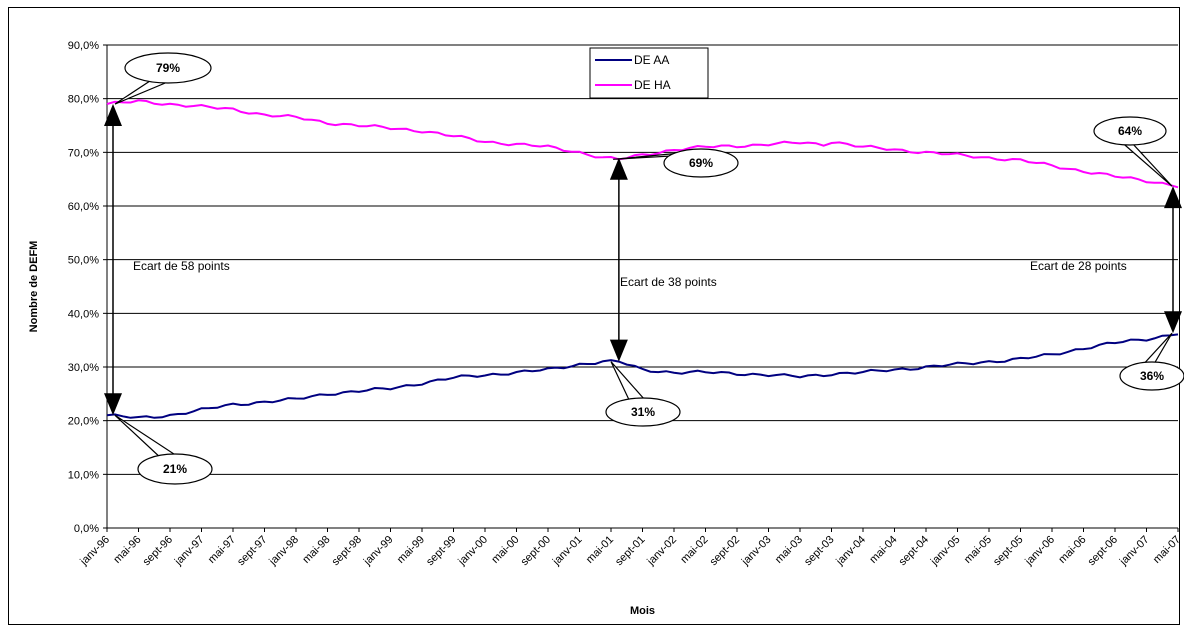  Describe the element at coordinates (945, 551) in the screenshot. I see `x-tick-label: janv-05` at that location.